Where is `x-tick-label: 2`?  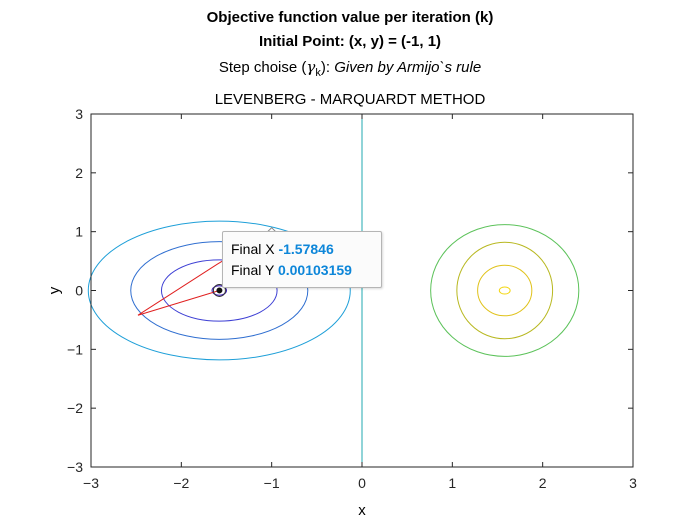
x-tick-label: 2 is located at coordinates (543, 483).